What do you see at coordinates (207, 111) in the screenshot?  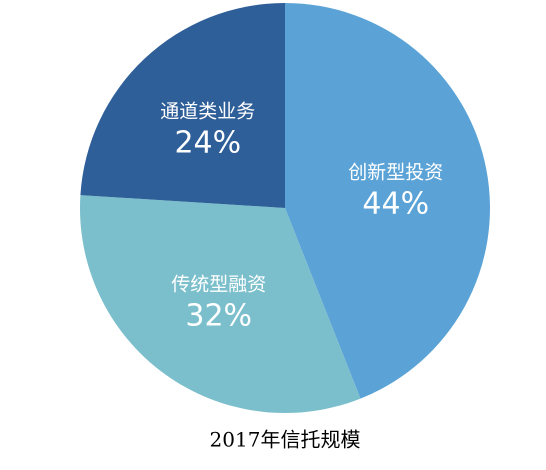 I see `slice-name: 通道类业务` at bounding box center [207, 111].